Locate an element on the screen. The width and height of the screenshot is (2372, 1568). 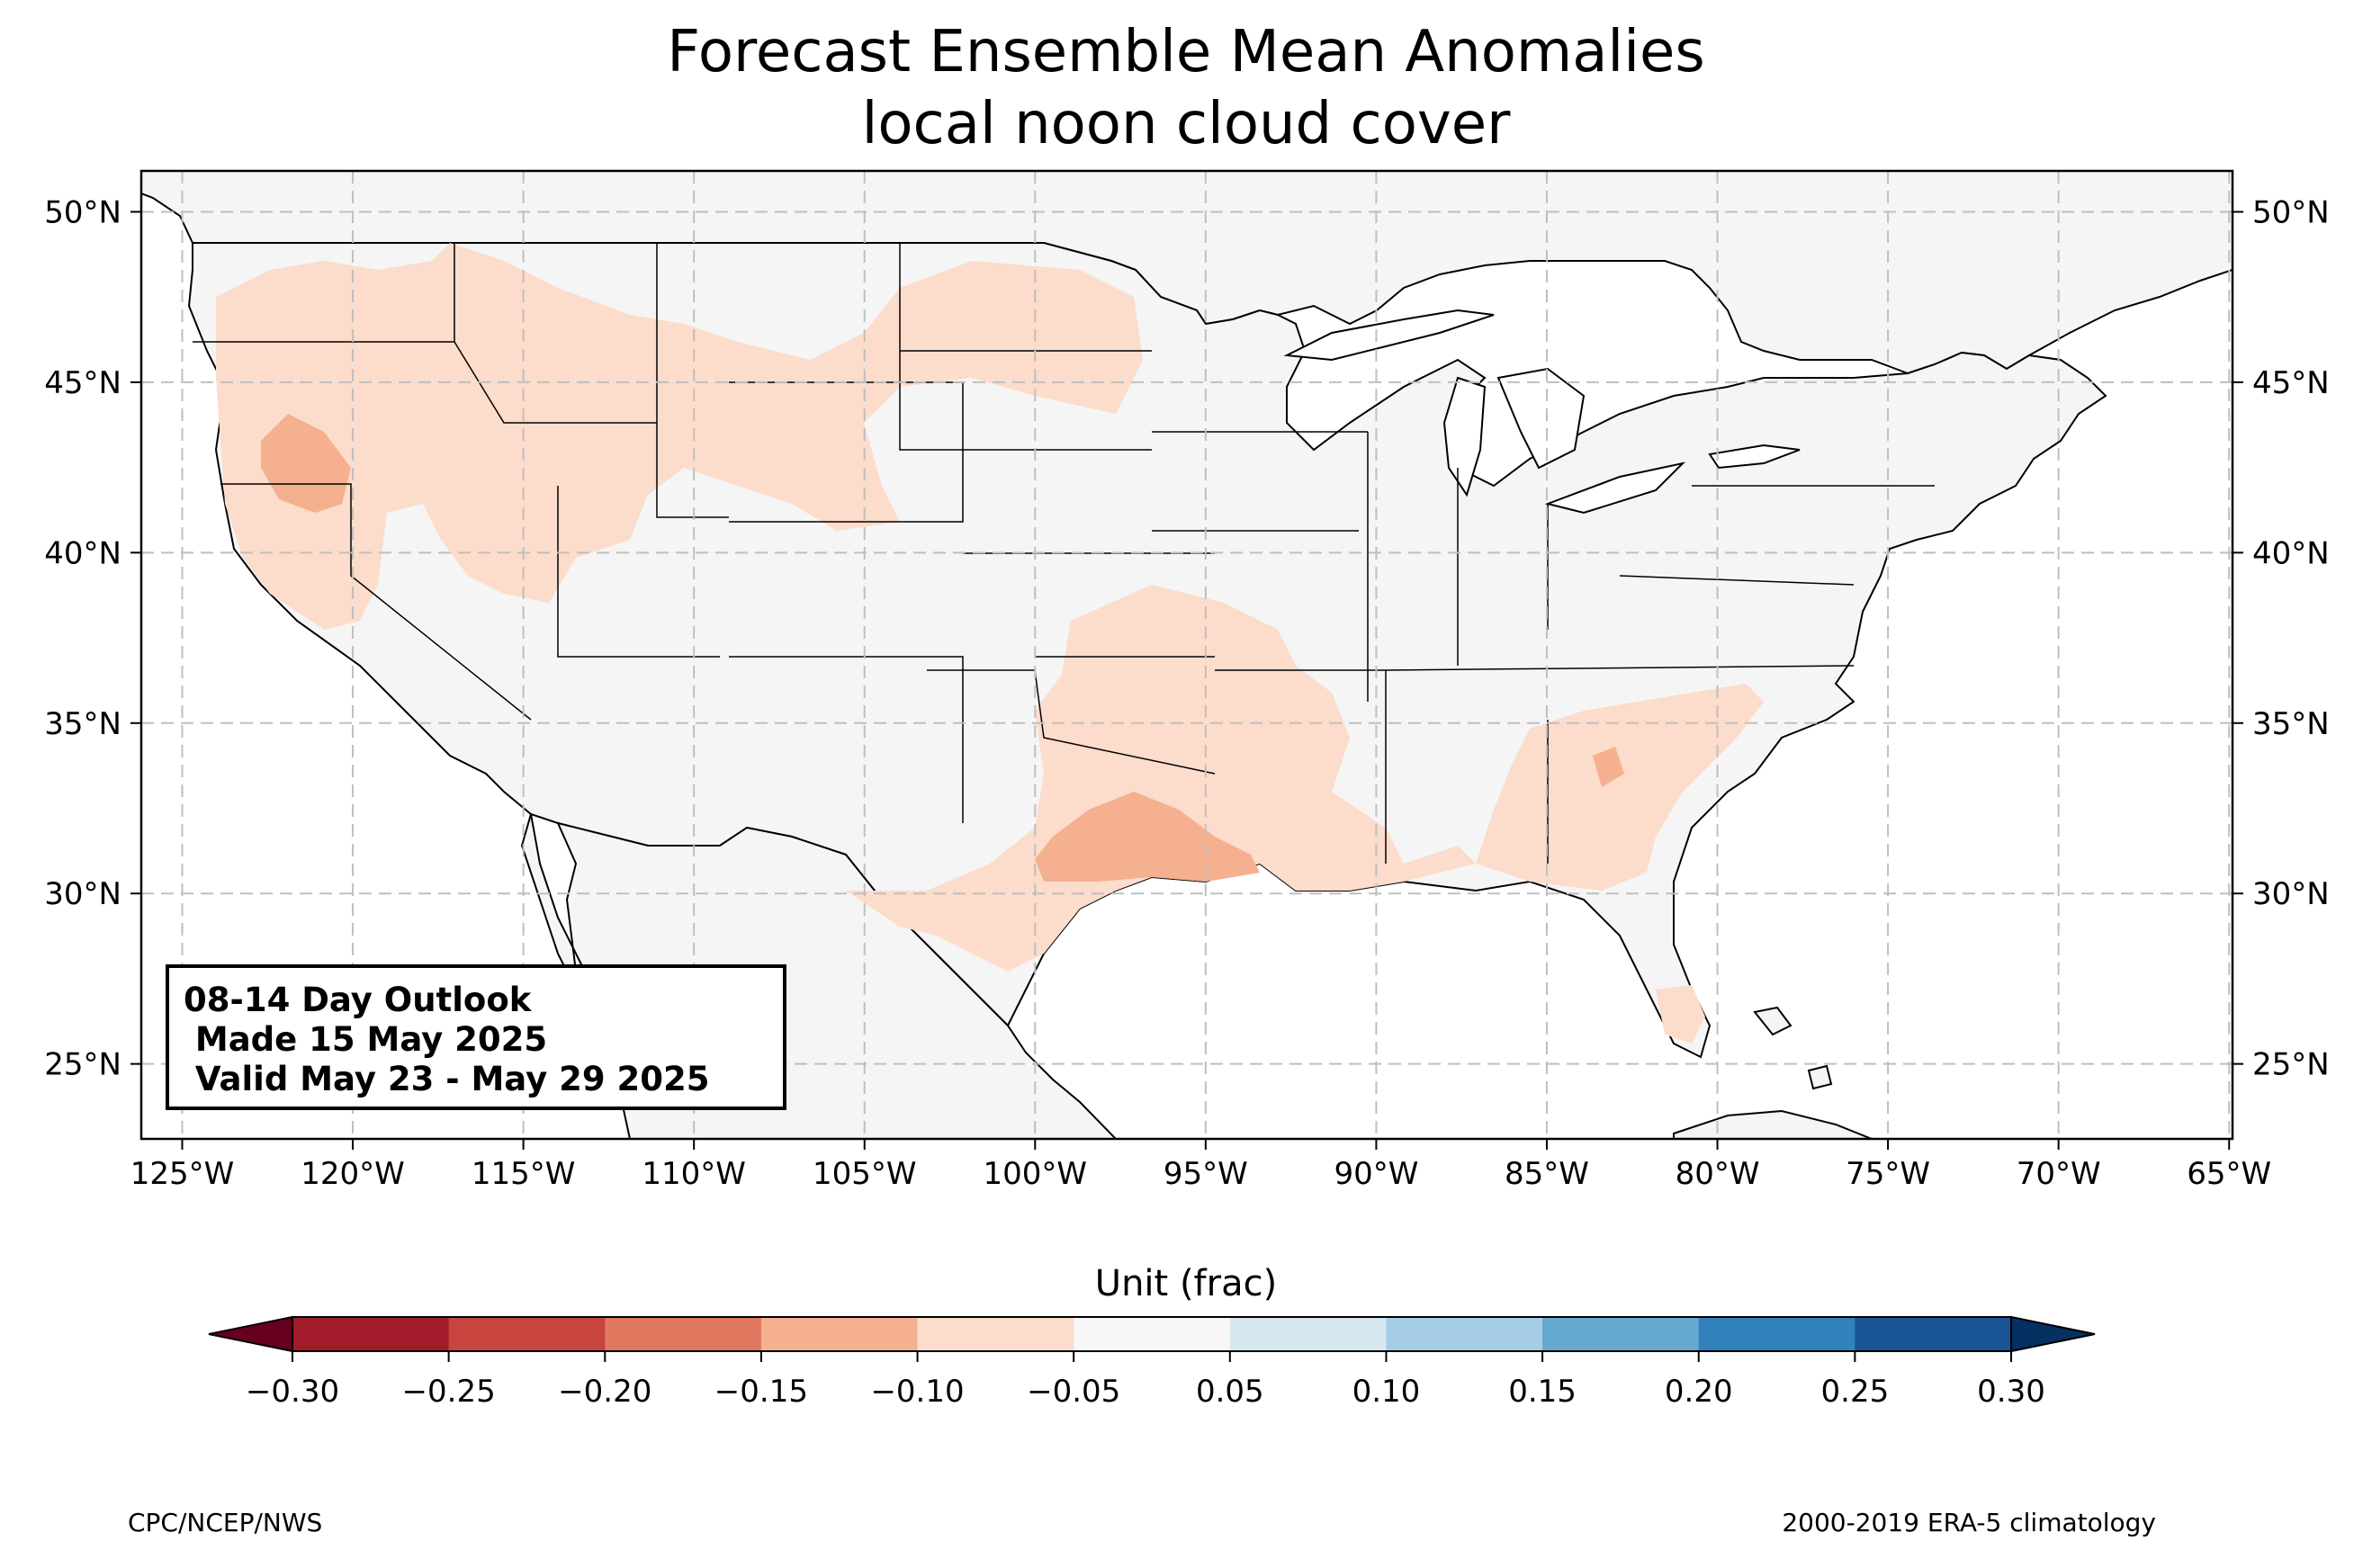
tick-label-lon: 75°W is located at coordinates (1888, 1174).